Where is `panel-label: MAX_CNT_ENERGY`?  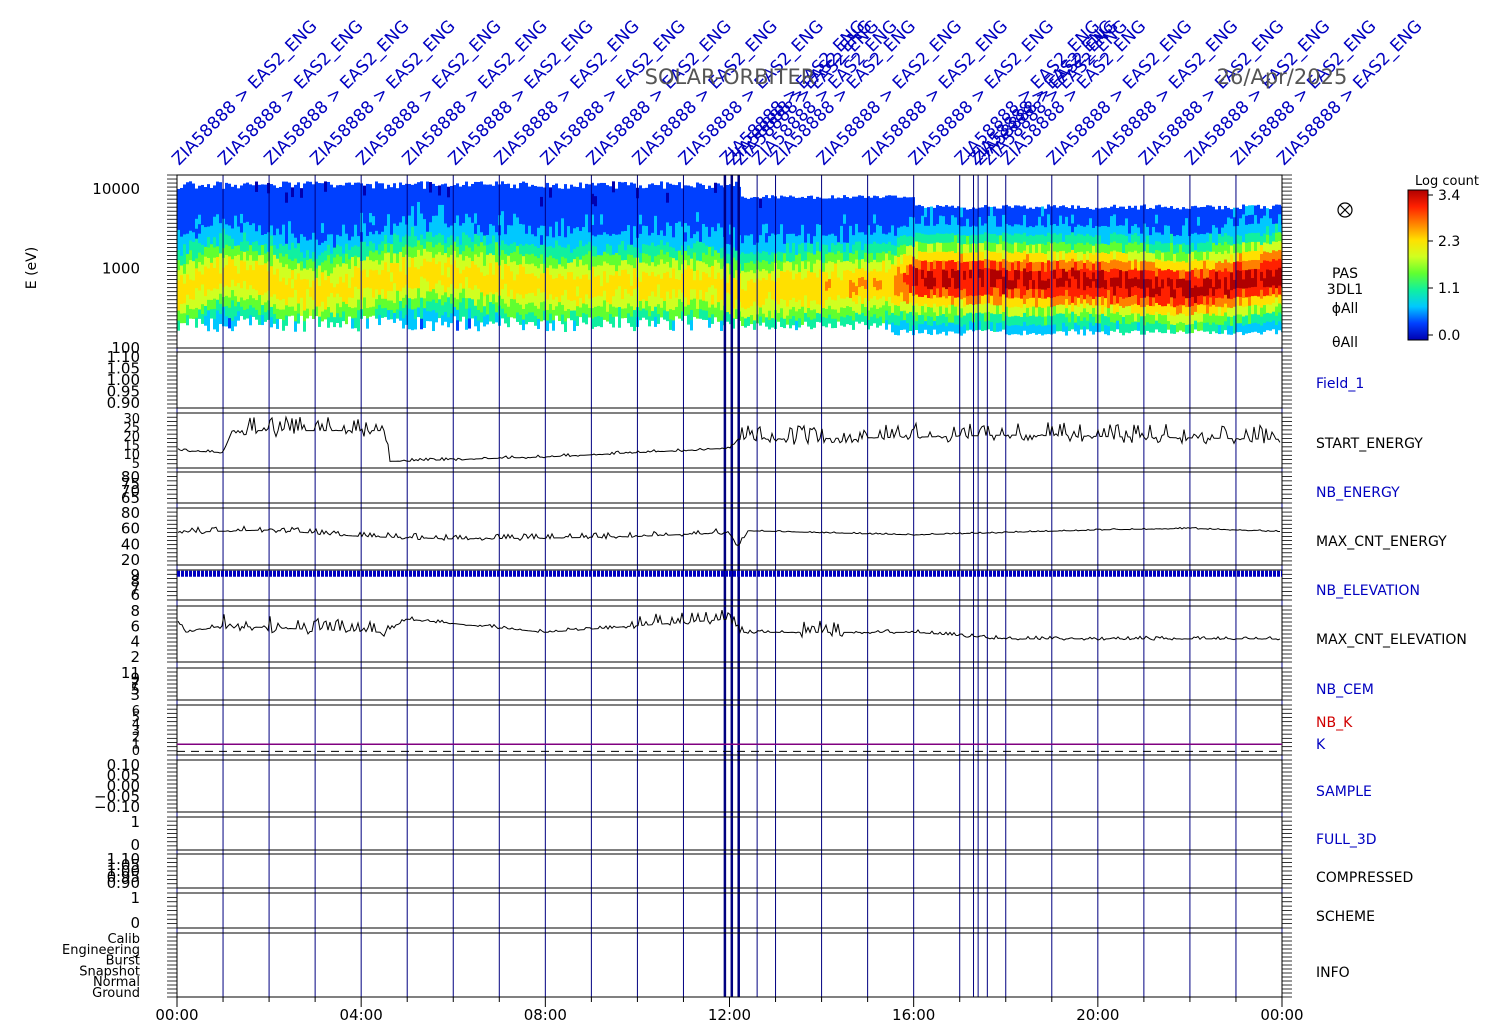
panel-label: MAX_CNT_ENERGY is located at coordinates (1381, 542).